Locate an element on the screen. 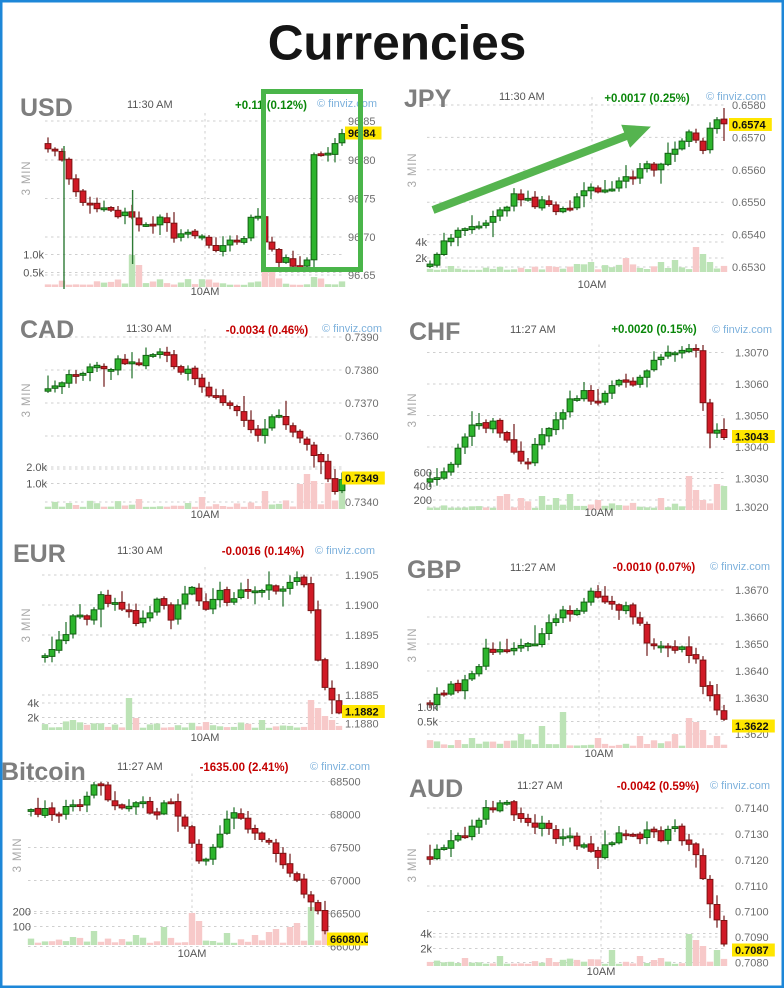 This screenshot has height=993, width=784. svg-text: 1.1885 is located at coordinates (362, 696).